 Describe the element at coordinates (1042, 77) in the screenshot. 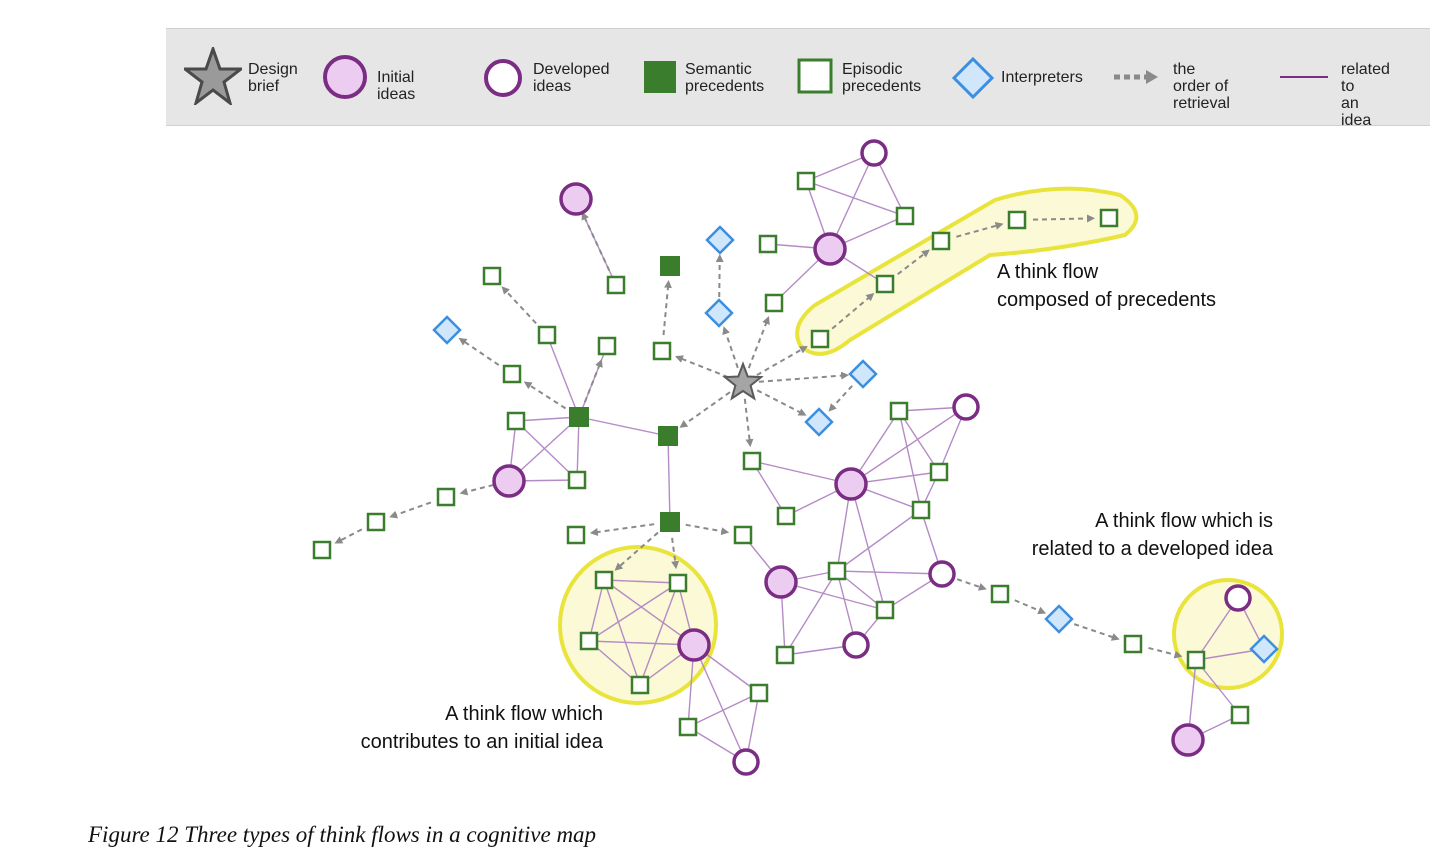

I see `legend-interpreters-label: Interpreters` at that location.